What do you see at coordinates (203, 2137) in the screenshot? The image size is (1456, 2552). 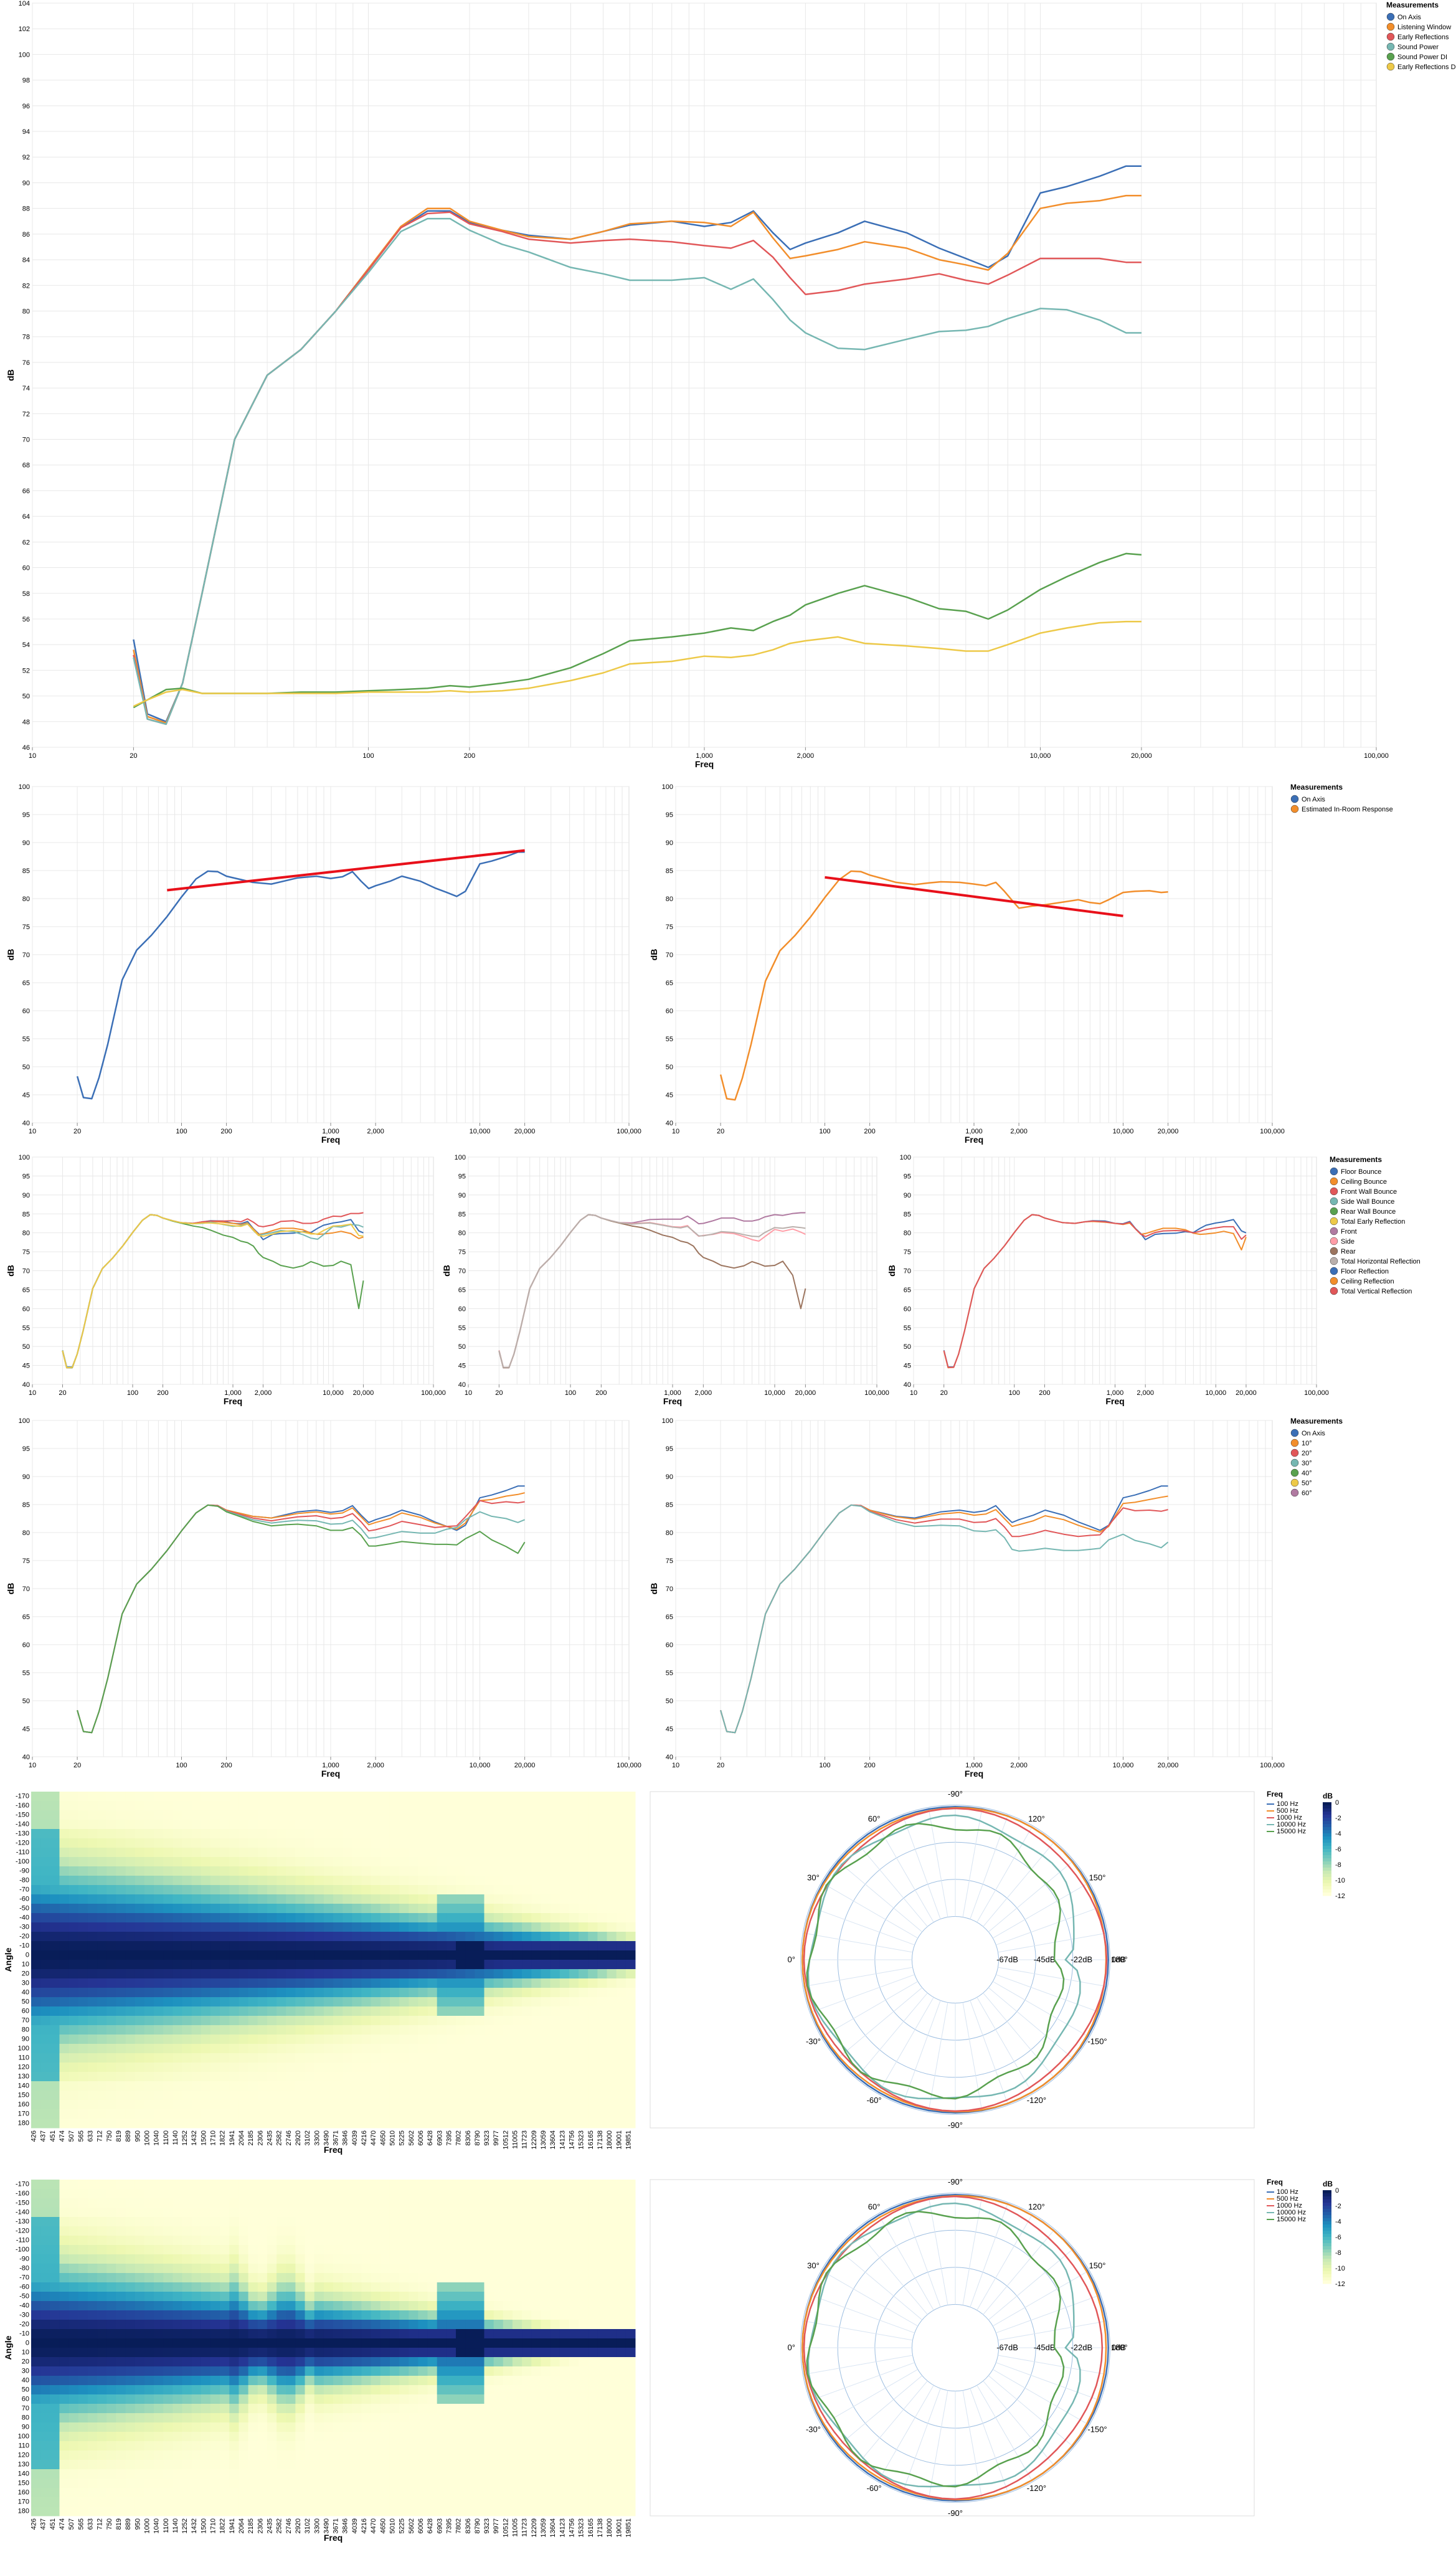 I see `x-tick-label: 1500` at bounding box center [203, 2137].